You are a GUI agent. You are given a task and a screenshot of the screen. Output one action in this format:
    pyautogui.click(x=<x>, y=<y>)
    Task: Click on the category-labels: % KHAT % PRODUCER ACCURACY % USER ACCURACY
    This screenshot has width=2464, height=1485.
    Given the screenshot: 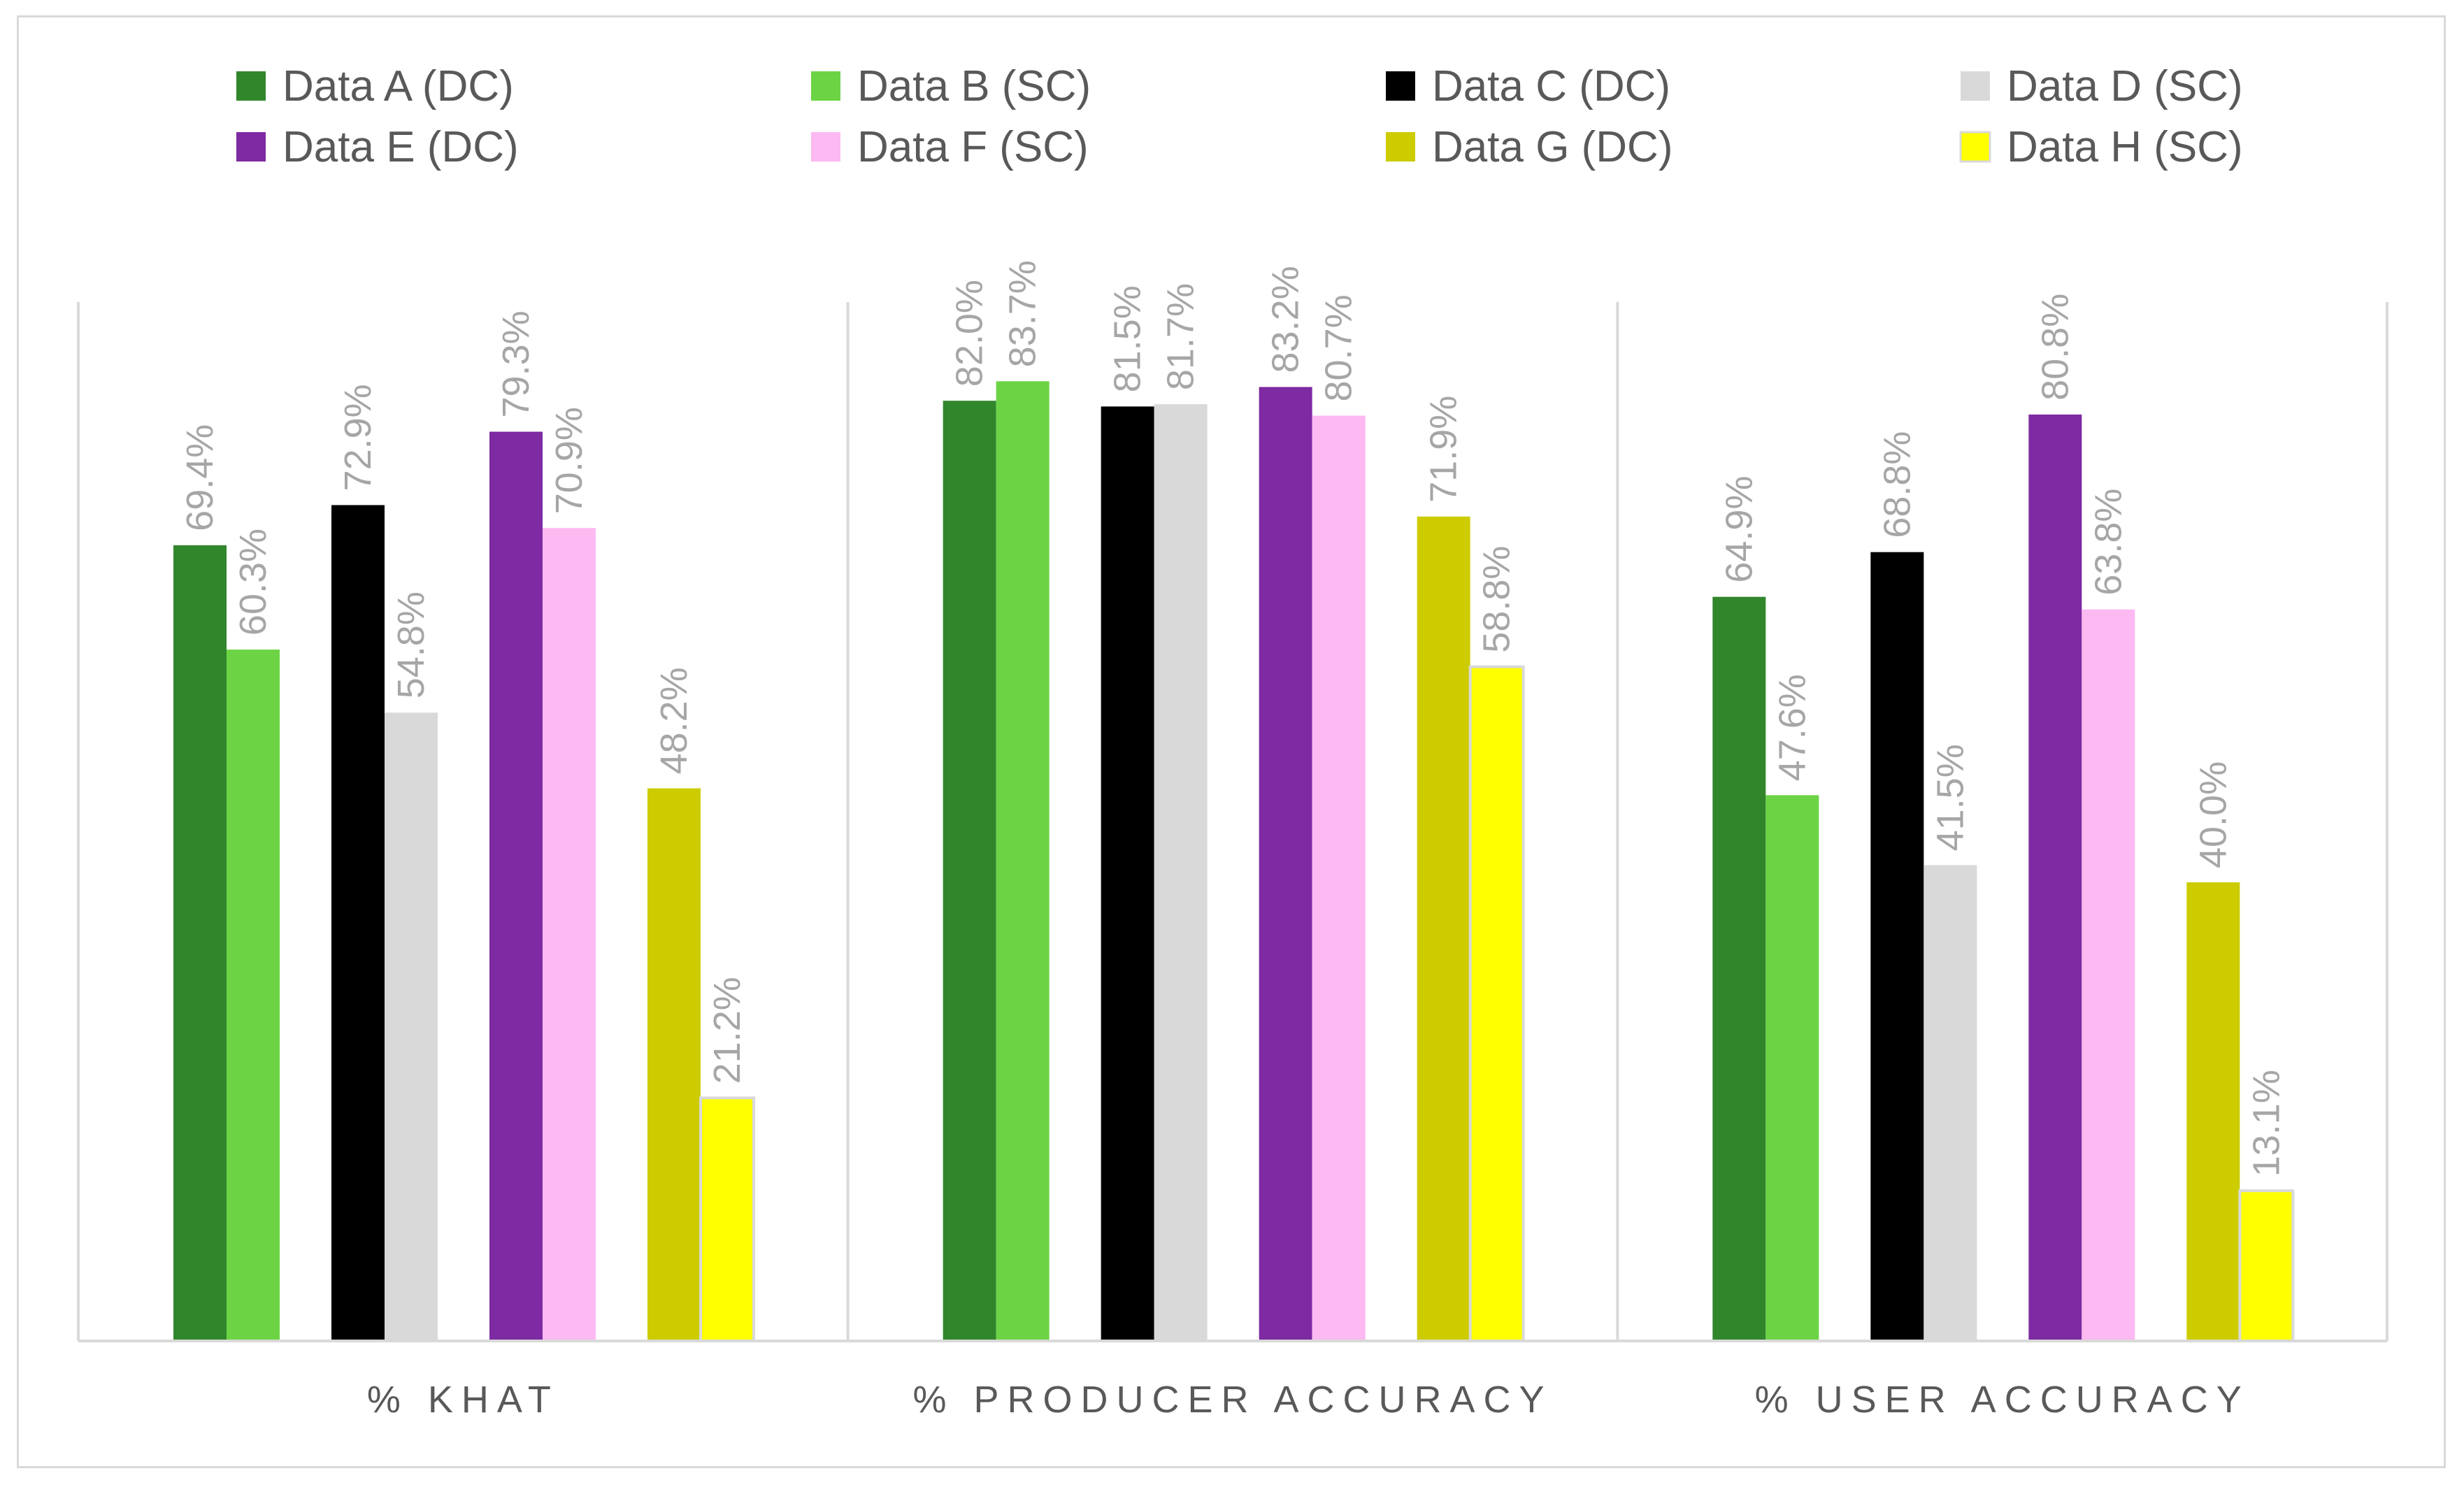 What is the action you would take?
    pyautogui.click(x=1308, y=1400)
    